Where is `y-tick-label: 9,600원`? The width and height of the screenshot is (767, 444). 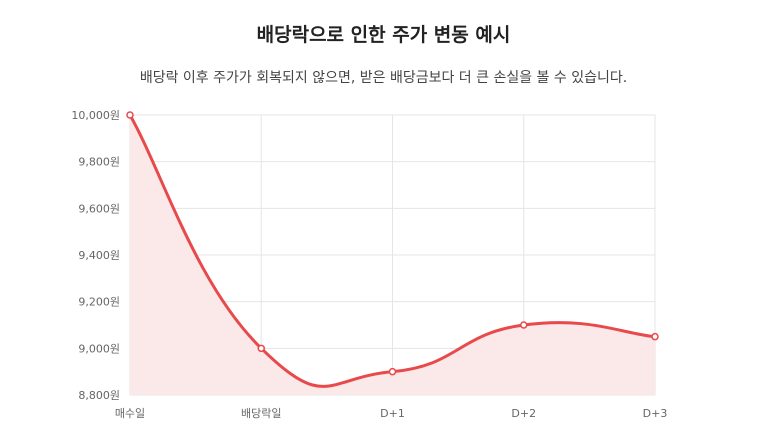
y-tick-label: 9,600원 is located at coordinates (99, 208).